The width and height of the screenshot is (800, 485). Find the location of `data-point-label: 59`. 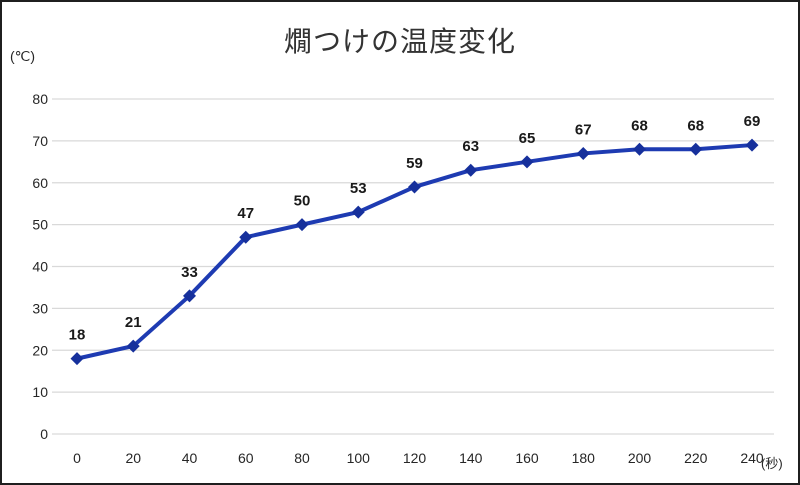

data-point-label: 59 is located at coordinates (414, 163).